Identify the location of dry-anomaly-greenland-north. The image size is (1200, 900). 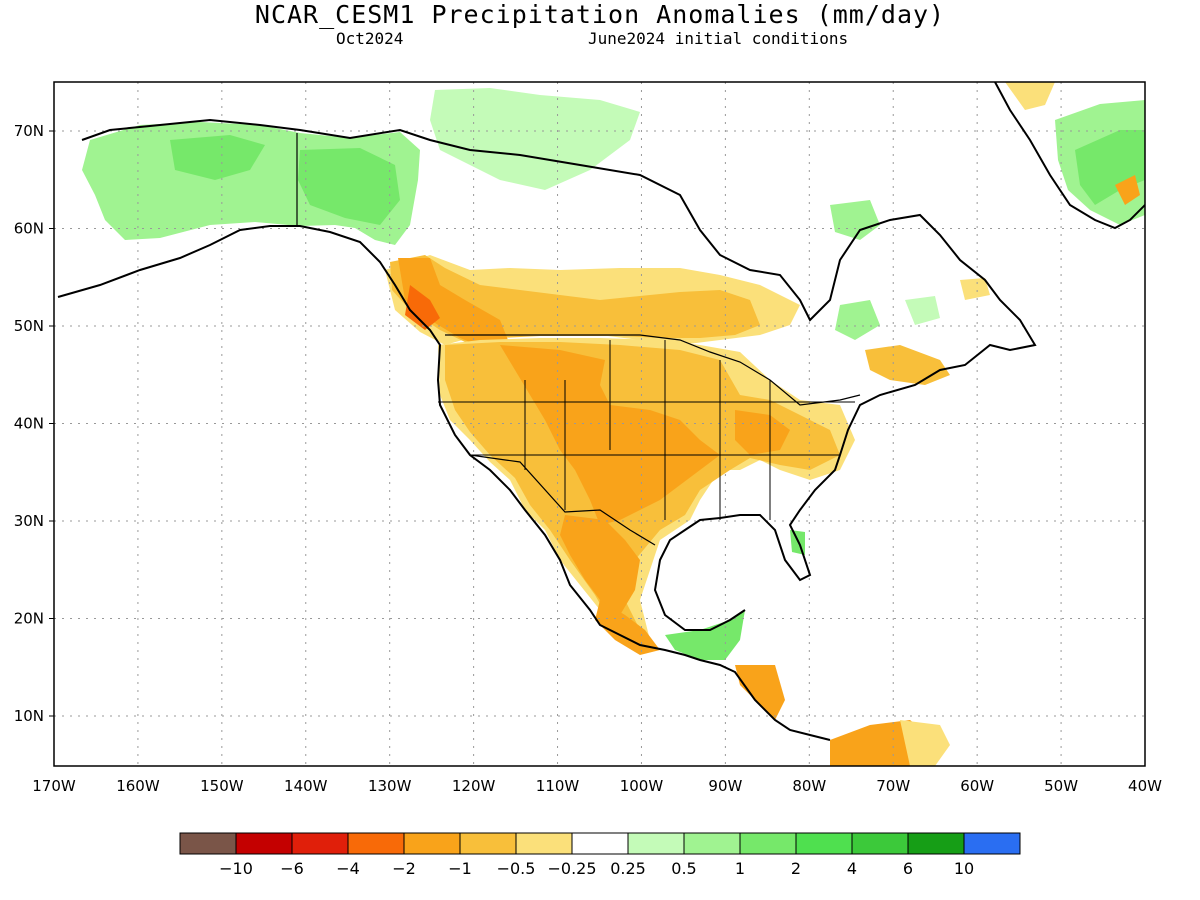
(1030, 96).